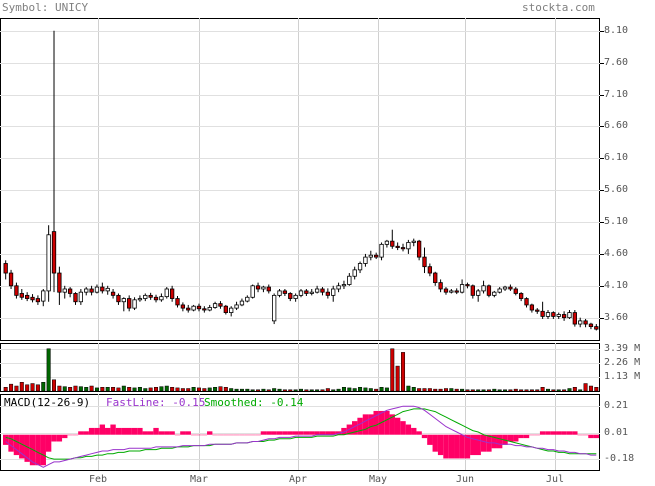  I want to click on price-tick-label: 4.10, so click(616, 285).